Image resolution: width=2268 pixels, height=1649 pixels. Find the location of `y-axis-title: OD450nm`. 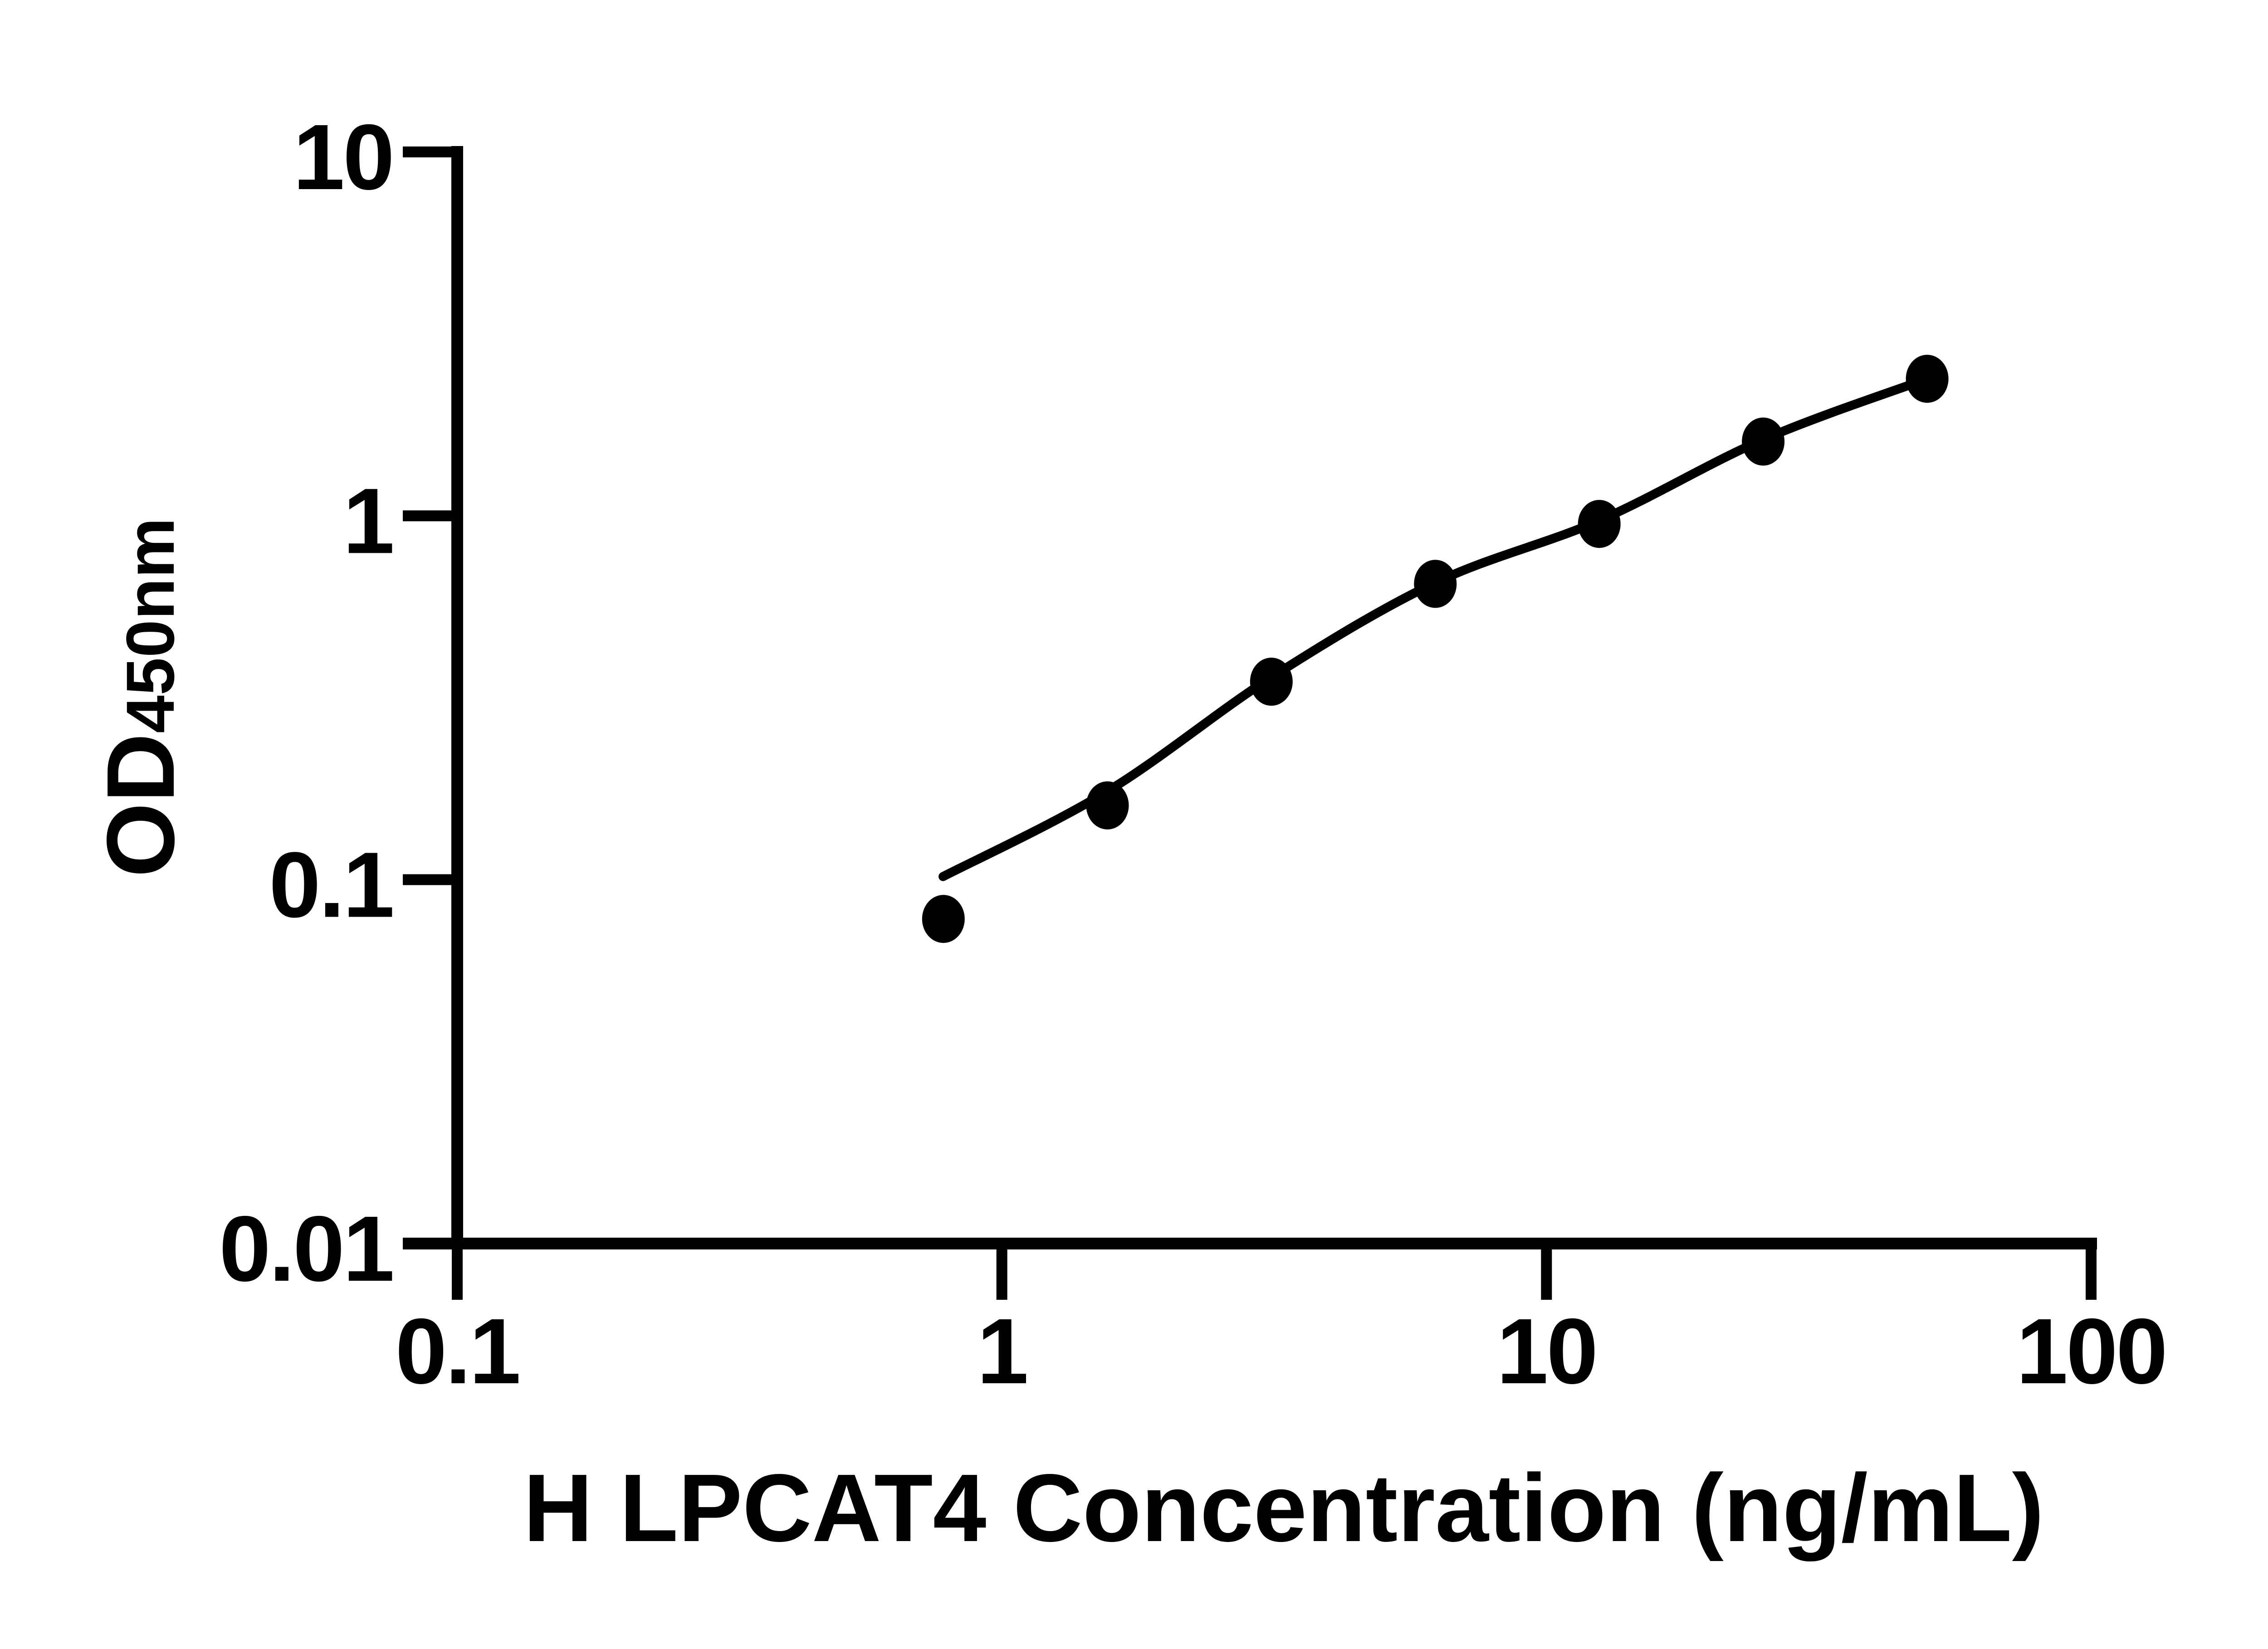

y-axis-title: OD450nm is located at coordinates (140, 697).